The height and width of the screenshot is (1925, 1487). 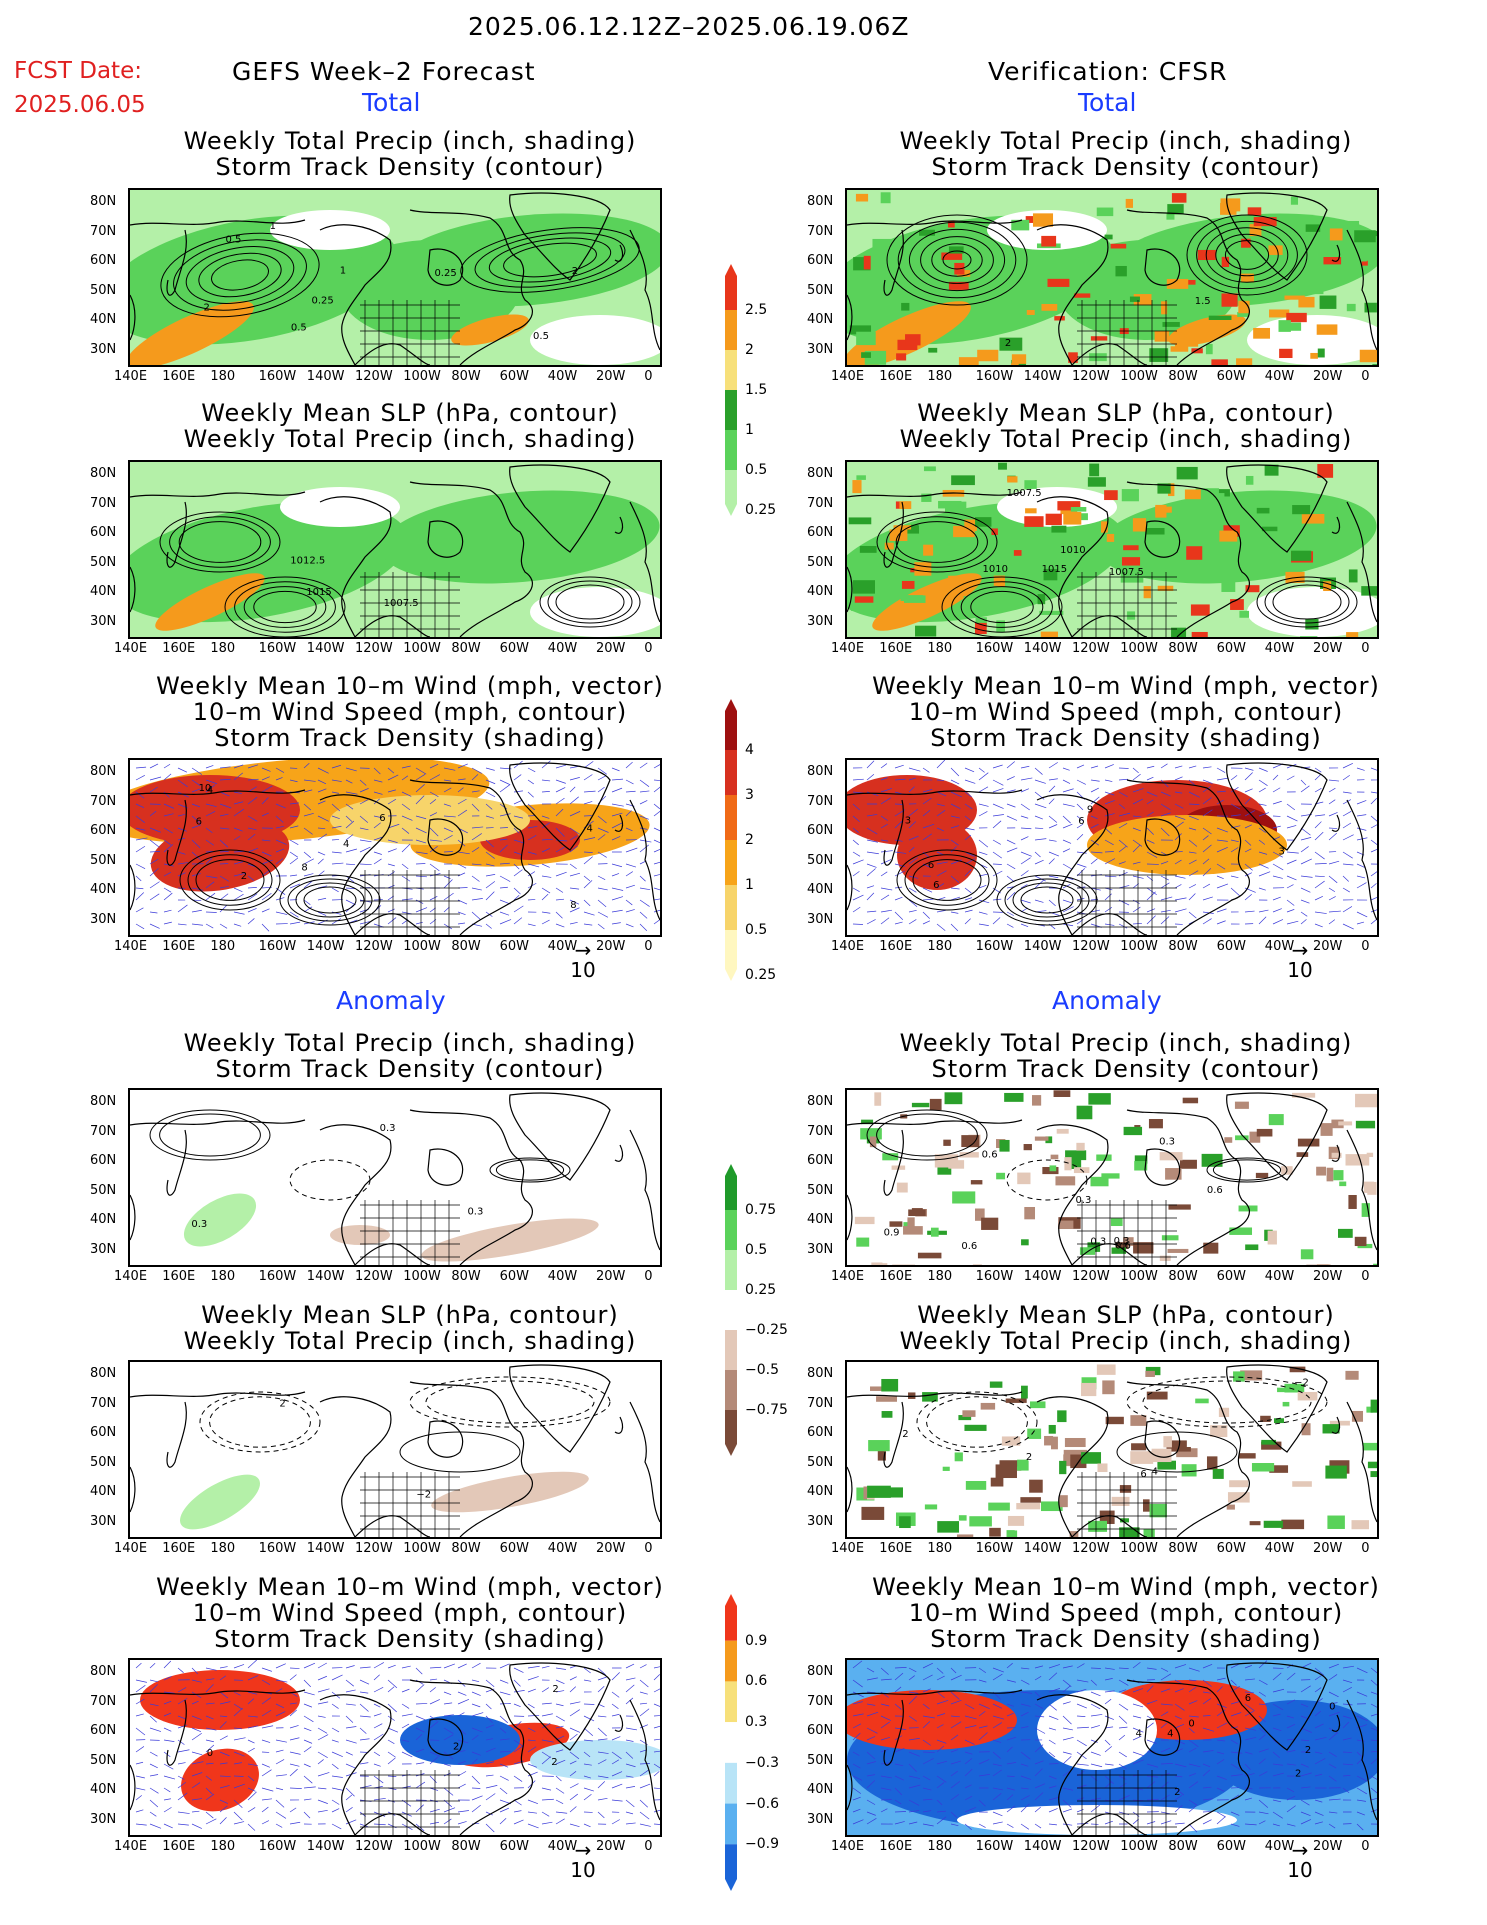 I want to click on lon-tick-label: 100W, so click(x=1139, y=1846).